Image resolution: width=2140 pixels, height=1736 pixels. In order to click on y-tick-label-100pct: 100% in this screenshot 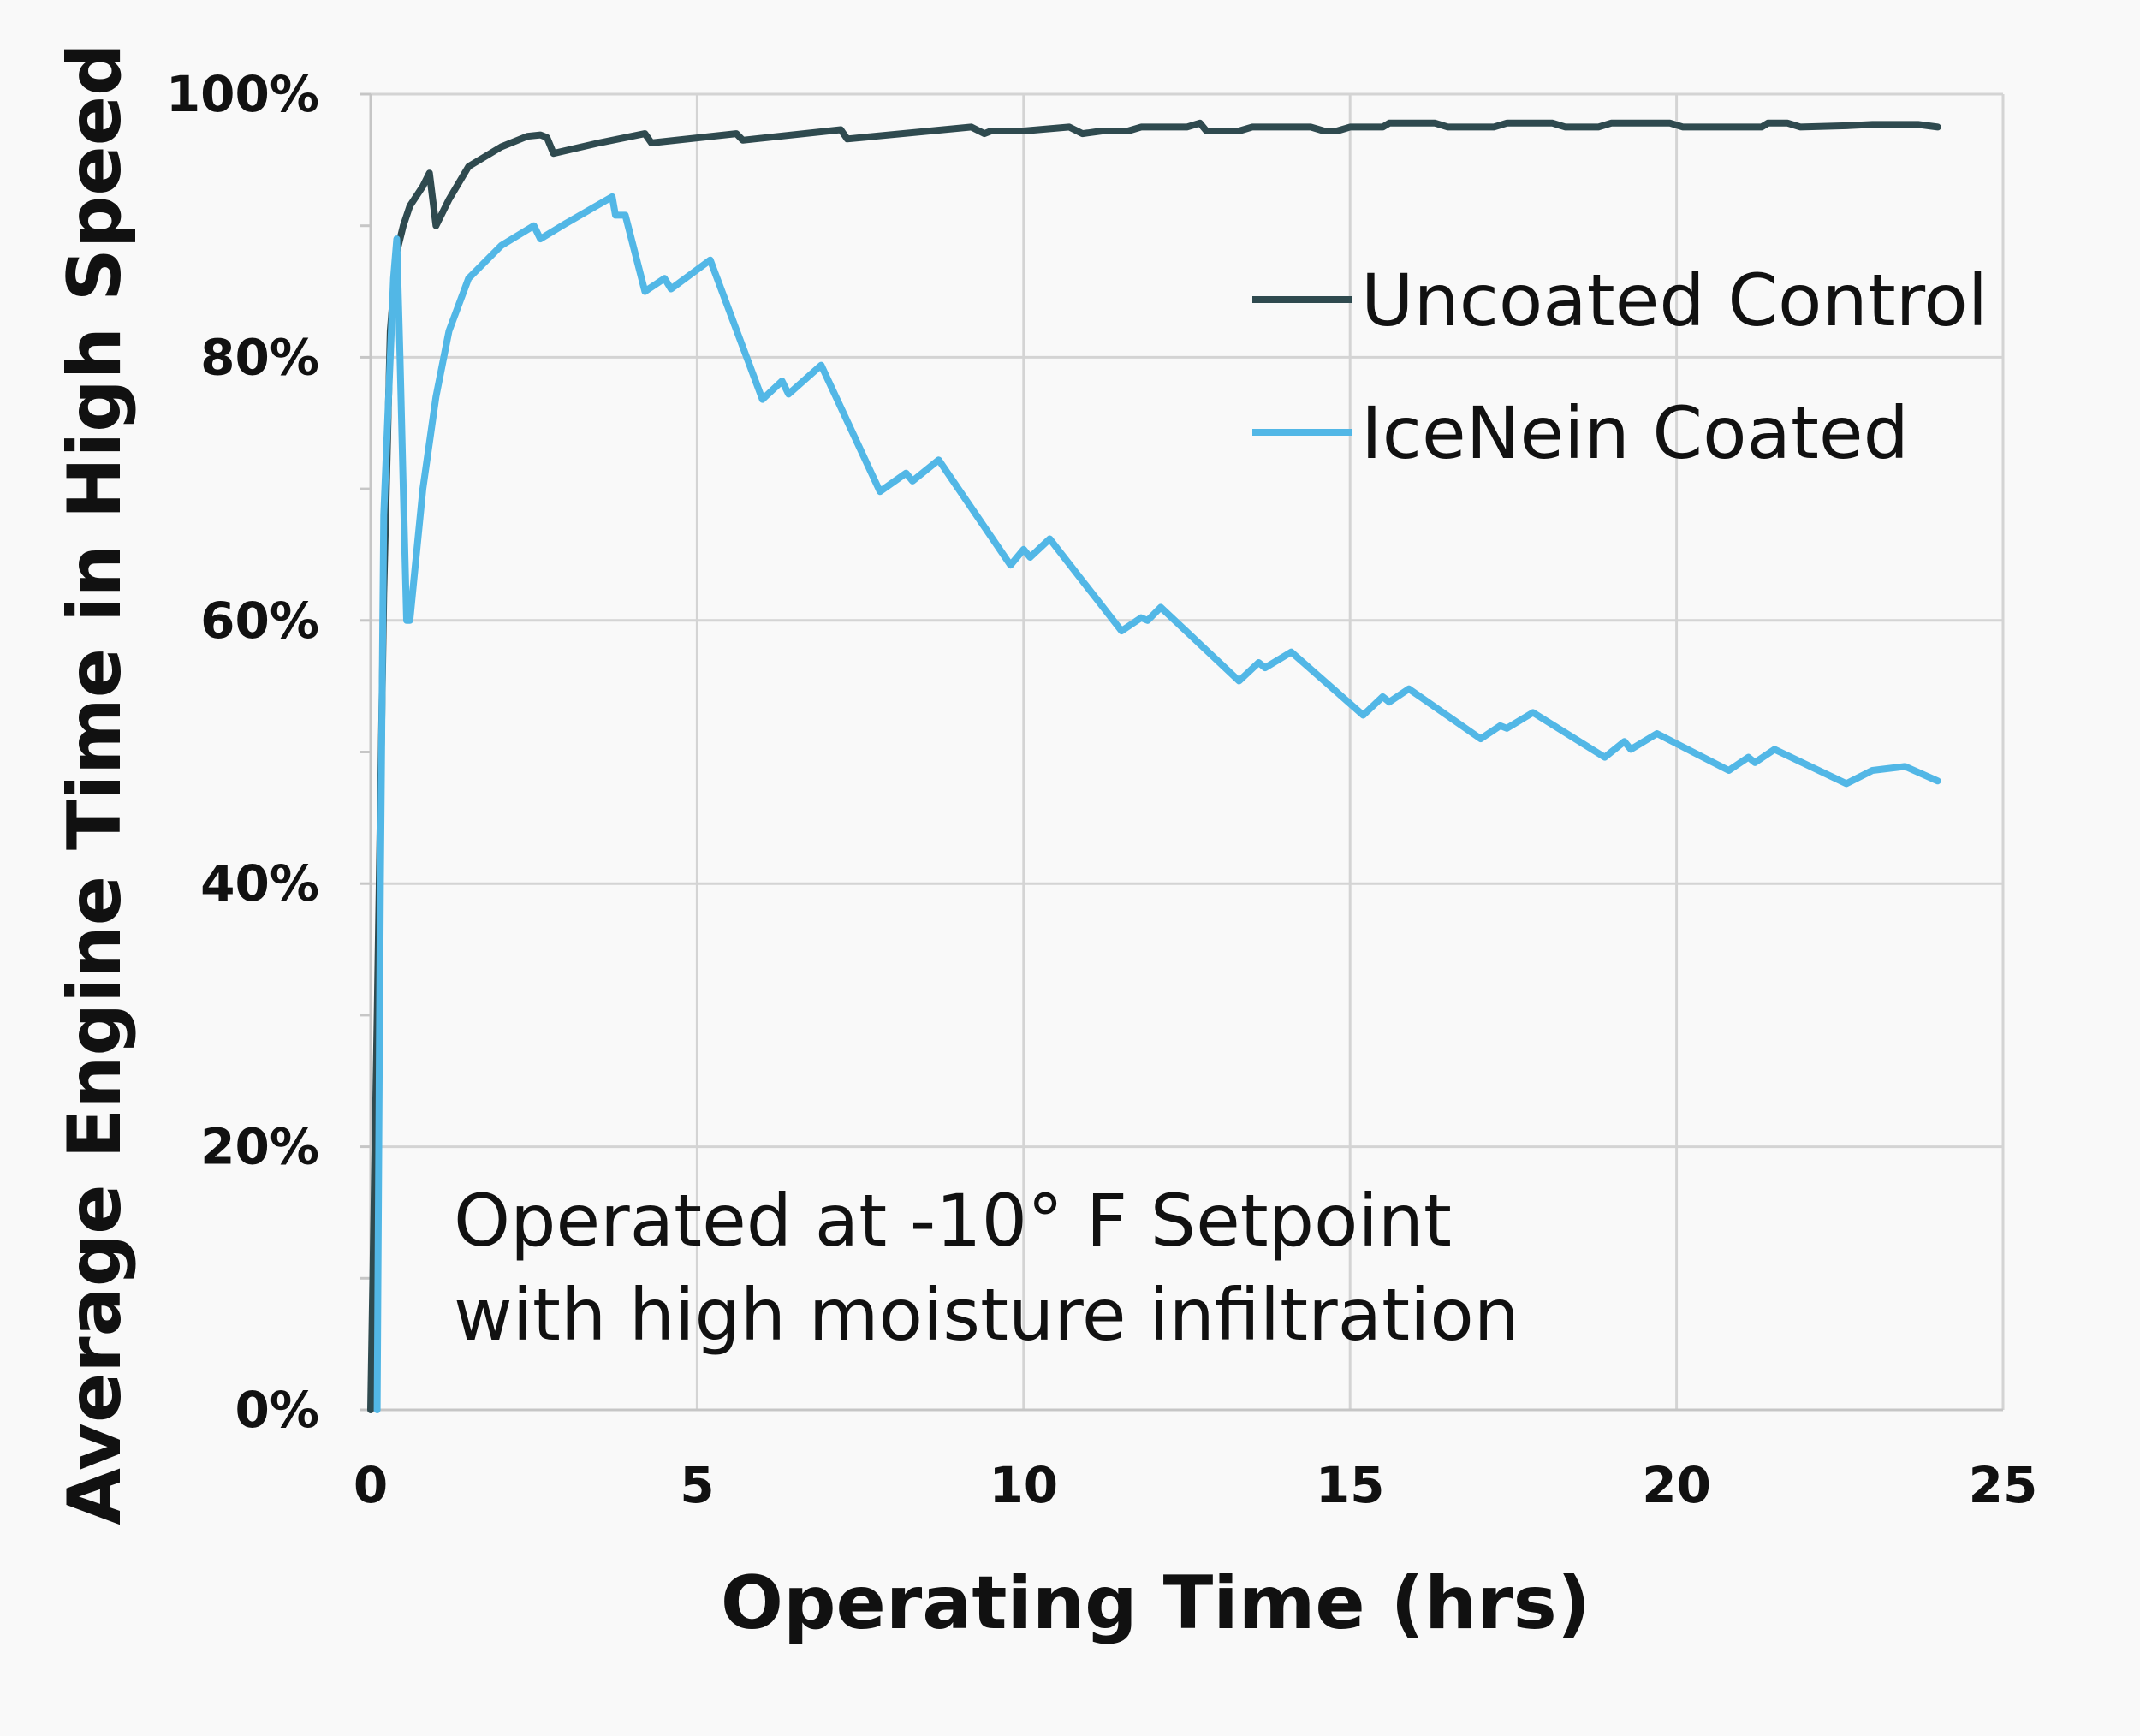, I will do `click(242, 94)`.